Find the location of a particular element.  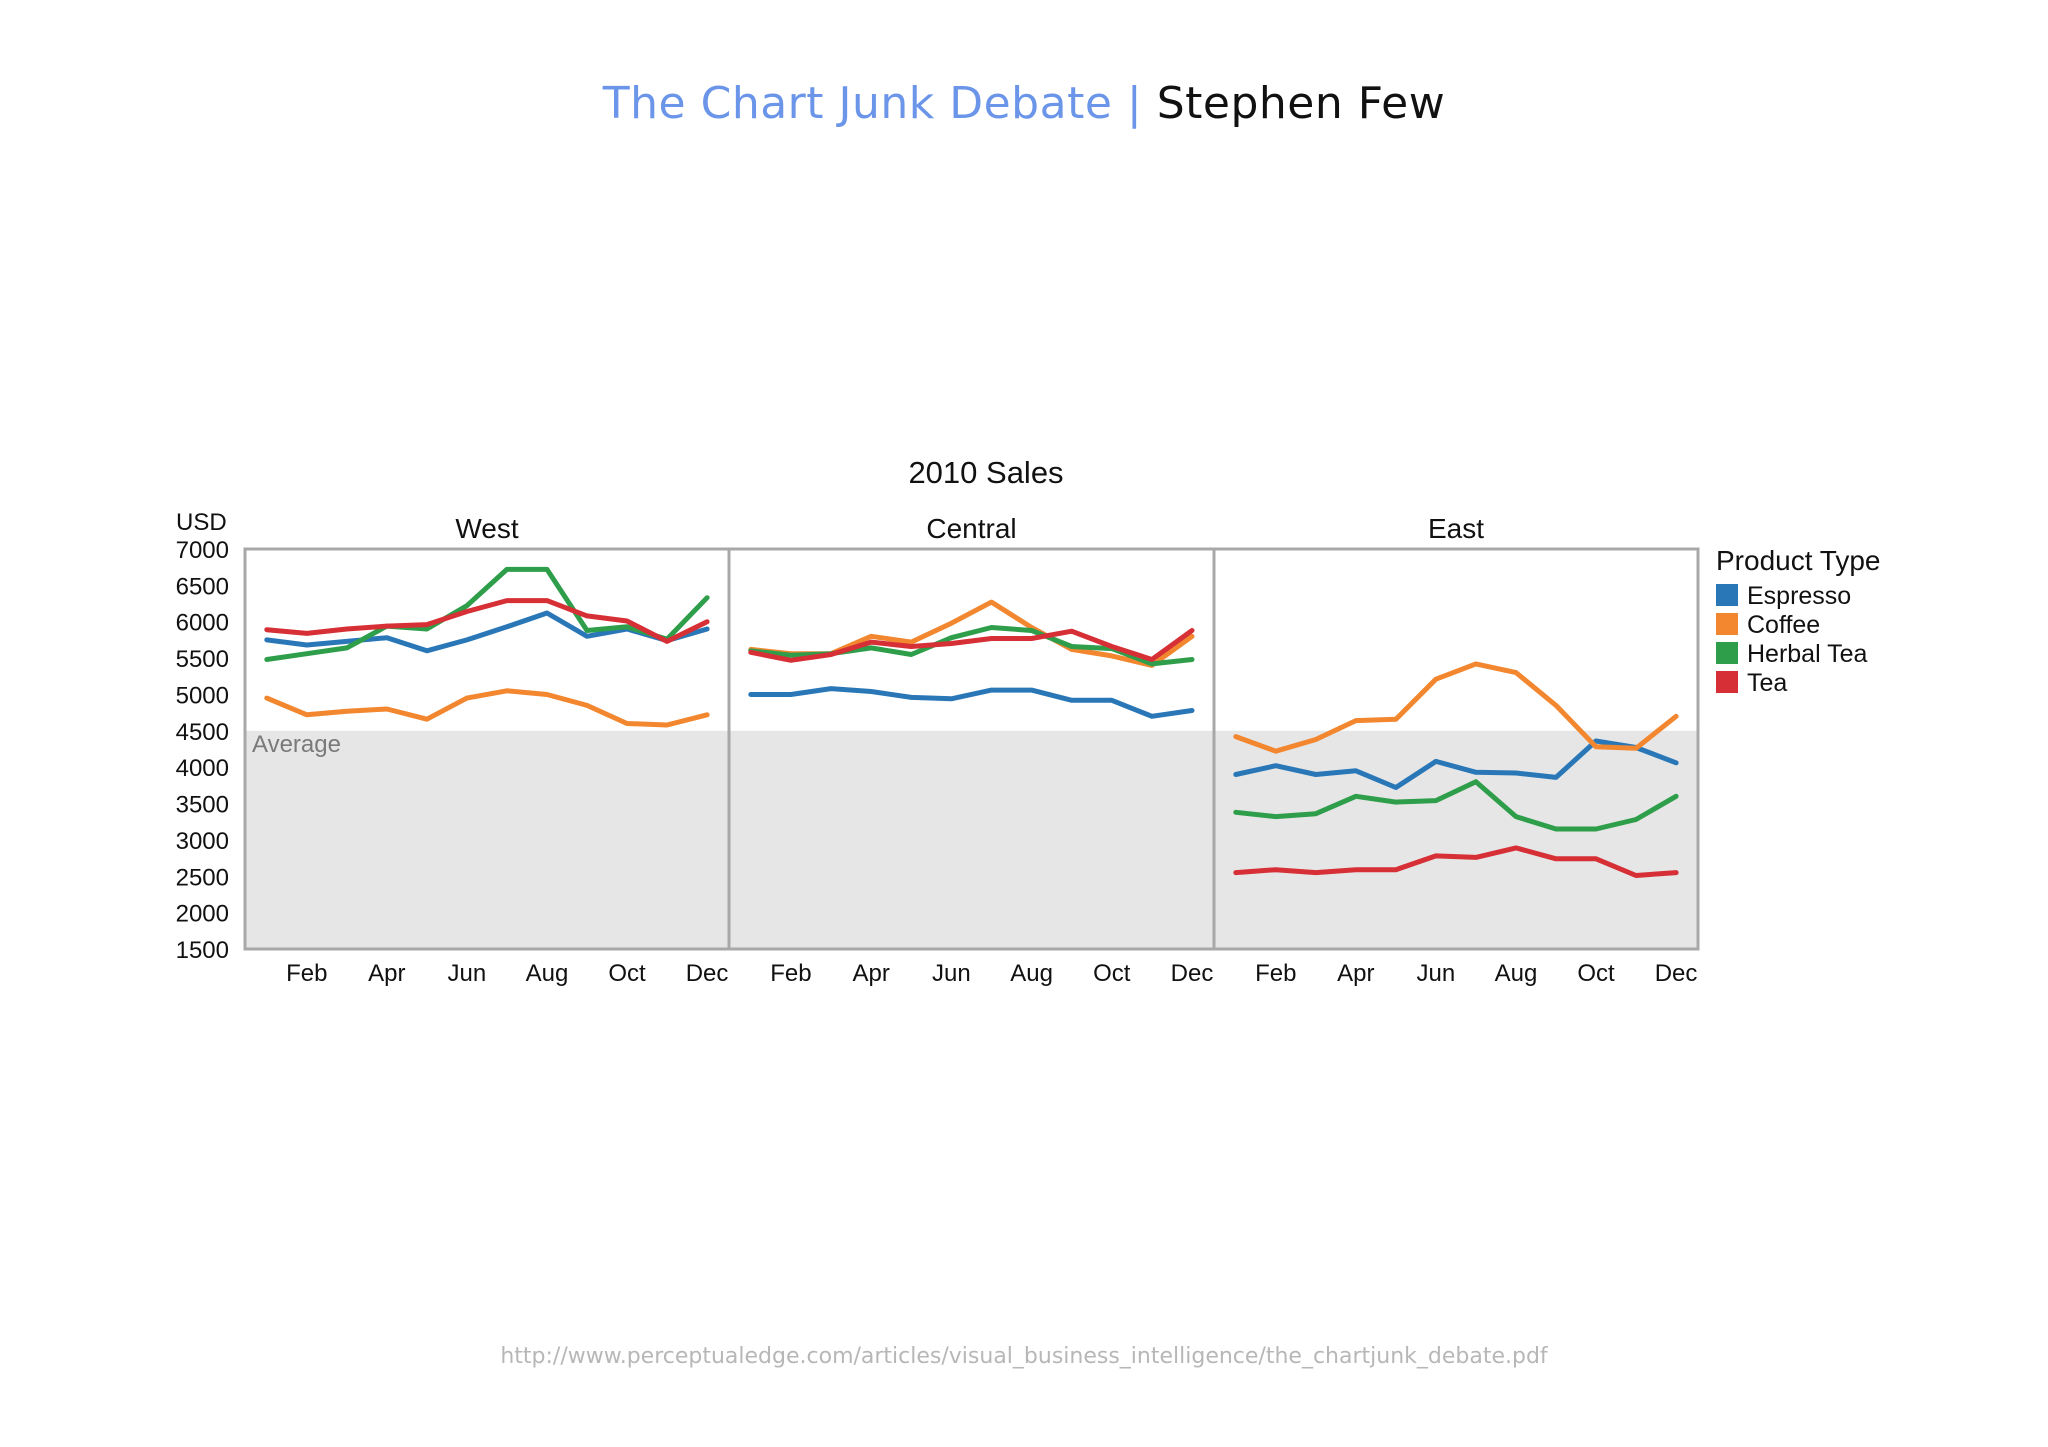

y-tick-label: 3500 is located at coordinates (202, 805).